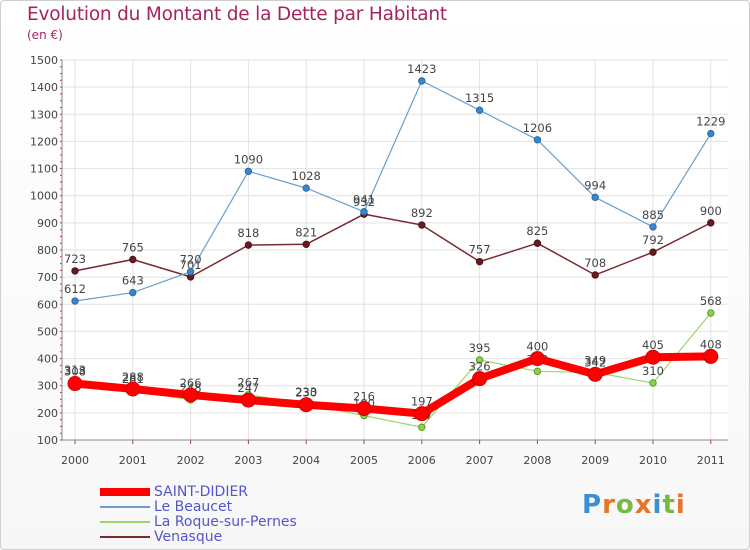 The image size is (750, 550). Describe the element at coordinates (248, 460) in the screenshot. I see `x-tick-label: 2003` at that location.